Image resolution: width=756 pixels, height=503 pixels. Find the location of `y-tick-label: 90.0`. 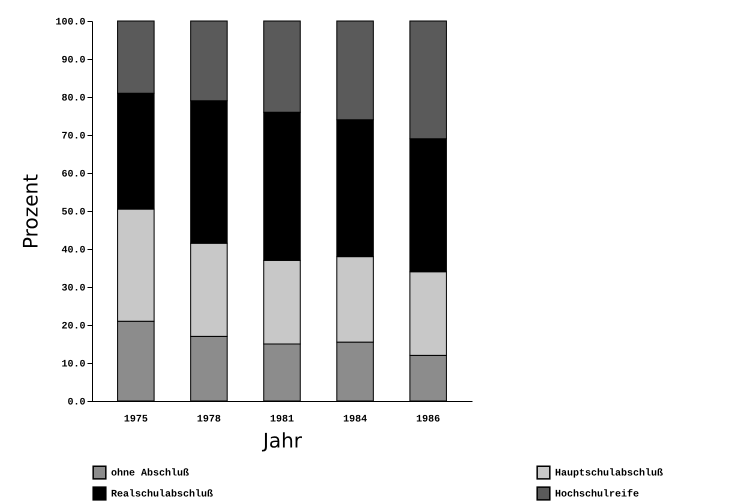

y-tick-label: 90.0 is located at coordinates (73, 61).